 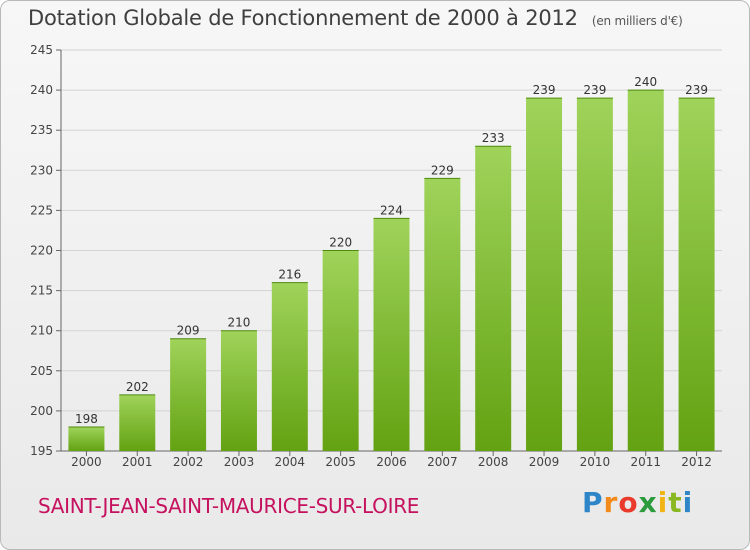 I want to click on y-tick-label: 205, so click(x=41, y=371).